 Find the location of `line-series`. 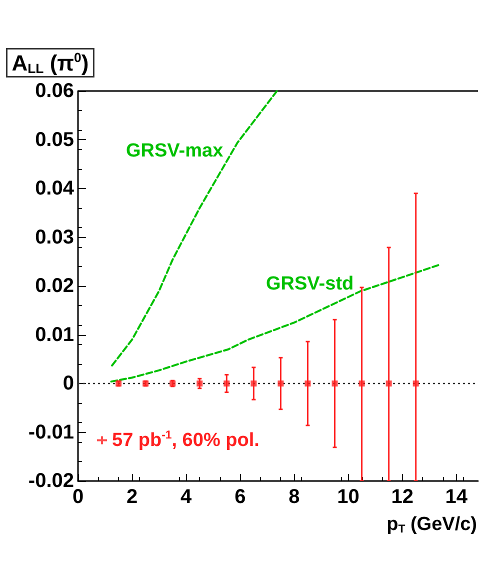

line-series is located at coordinates (276, 323).